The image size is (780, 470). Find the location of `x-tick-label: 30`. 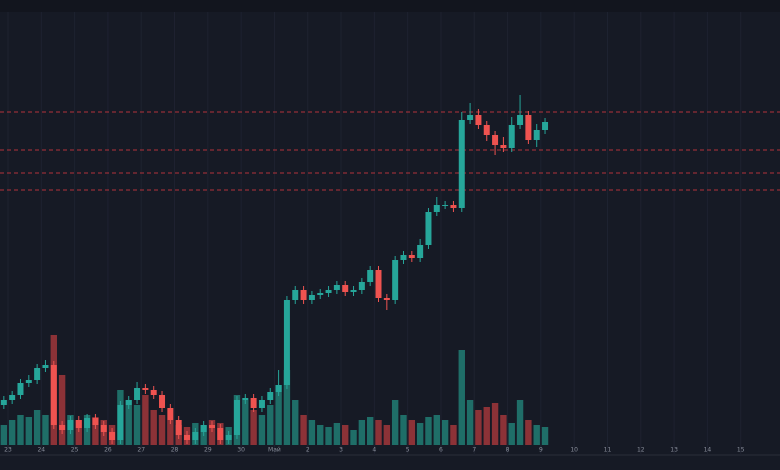

x-tick-label: 30 is located at coordinates (241, 450).